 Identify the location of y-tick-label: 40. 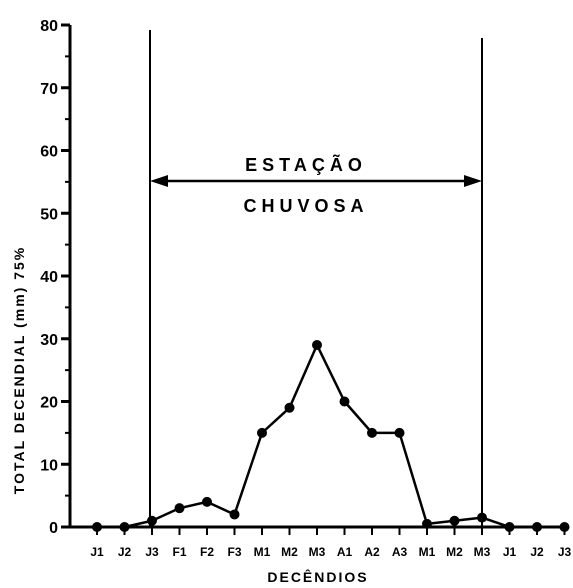
(49, 277).